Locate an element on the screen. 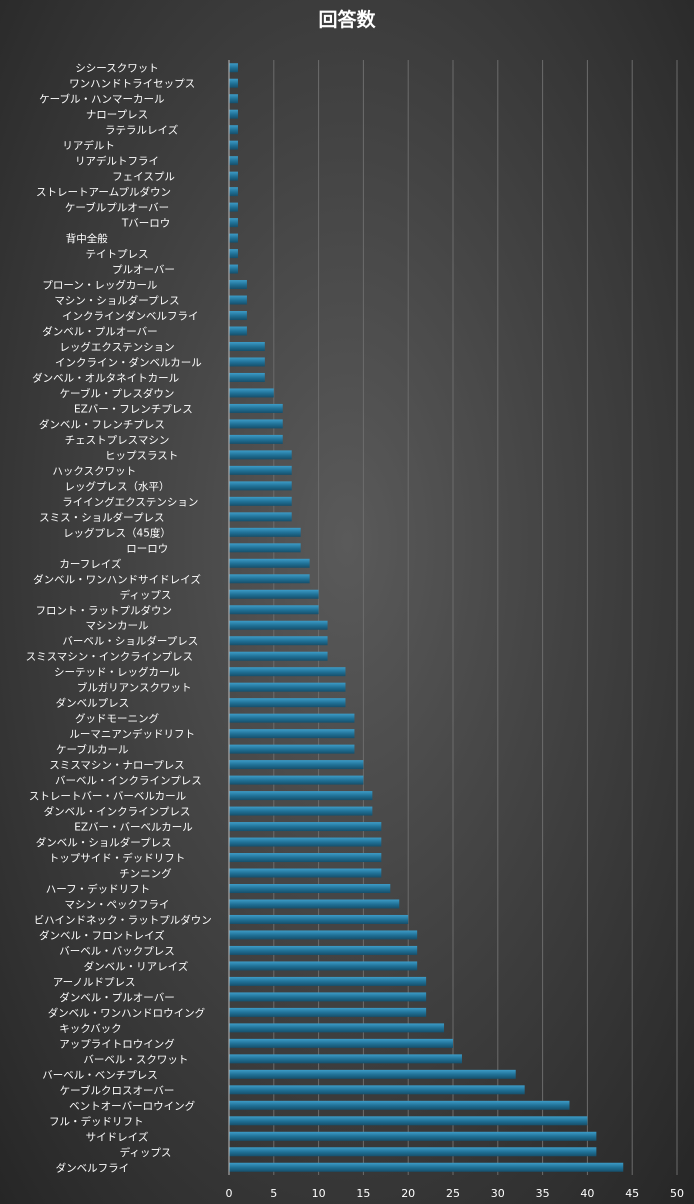  category-label: ダンベル・ワンハンドロウイング is located at coordinates (127, 1012).